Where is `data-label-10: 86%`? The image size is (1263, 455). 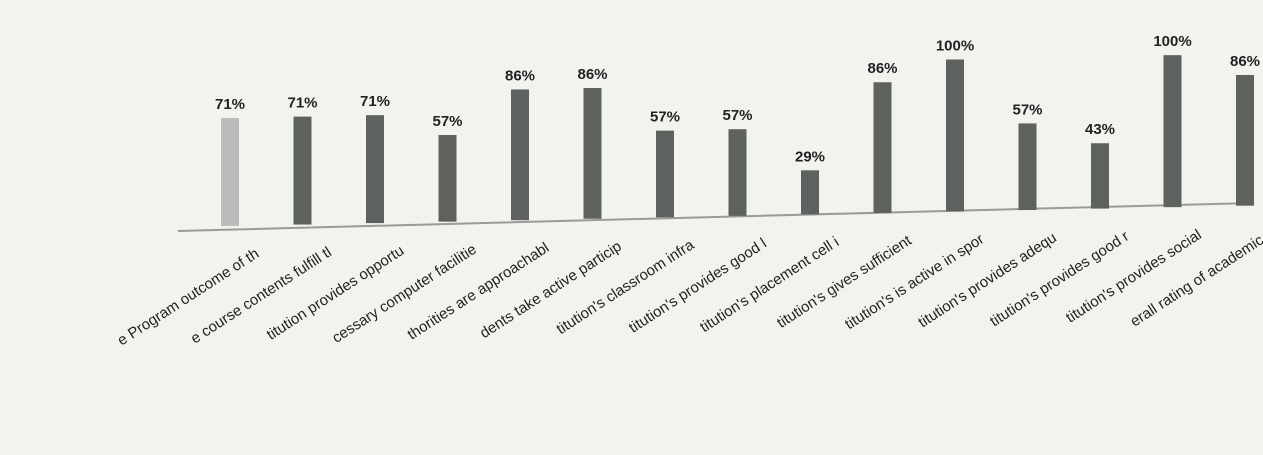
data-label-10: 86% is located at coordinates (882, 68).